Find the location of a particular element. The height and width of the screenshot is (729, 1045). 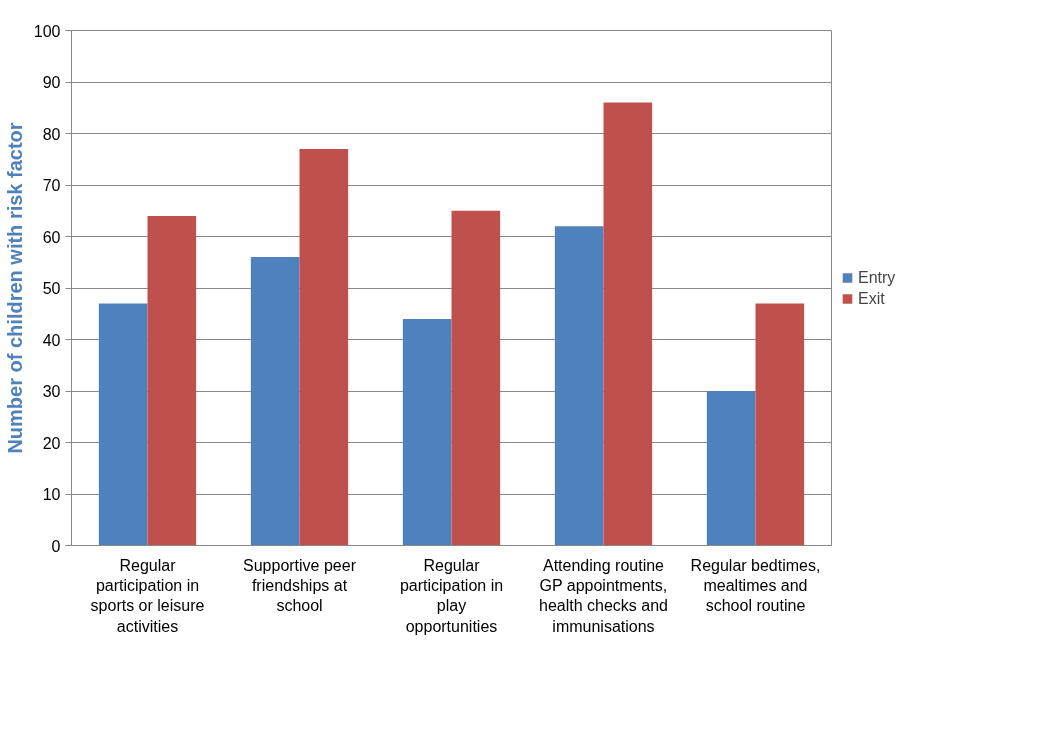

x-tick-label: Attending routine GP appointments, health checks and immunisations is located at coordinates (603, 595).